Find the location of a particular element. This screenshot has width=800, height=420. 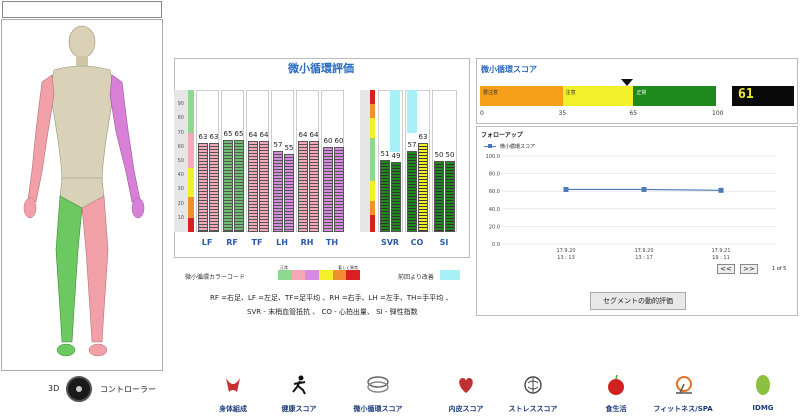

followup-legend: 微小循環スコア is located at coordinates (544, 147).